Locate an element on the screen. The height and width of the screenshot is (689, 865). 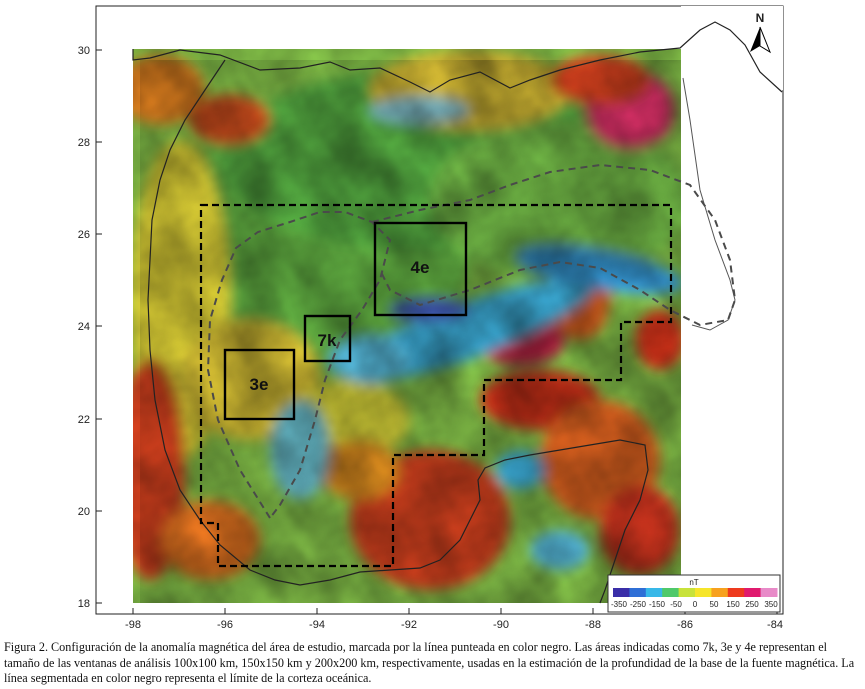
y-tick-label: 22 is located at coordinates (84, 420).